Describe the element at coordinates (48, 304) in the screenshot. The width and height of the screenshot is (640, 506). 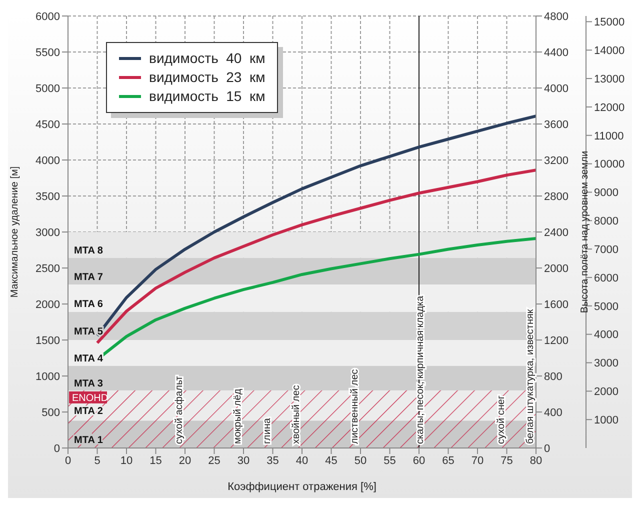
I see `y-tick-label: 2000` at that location.